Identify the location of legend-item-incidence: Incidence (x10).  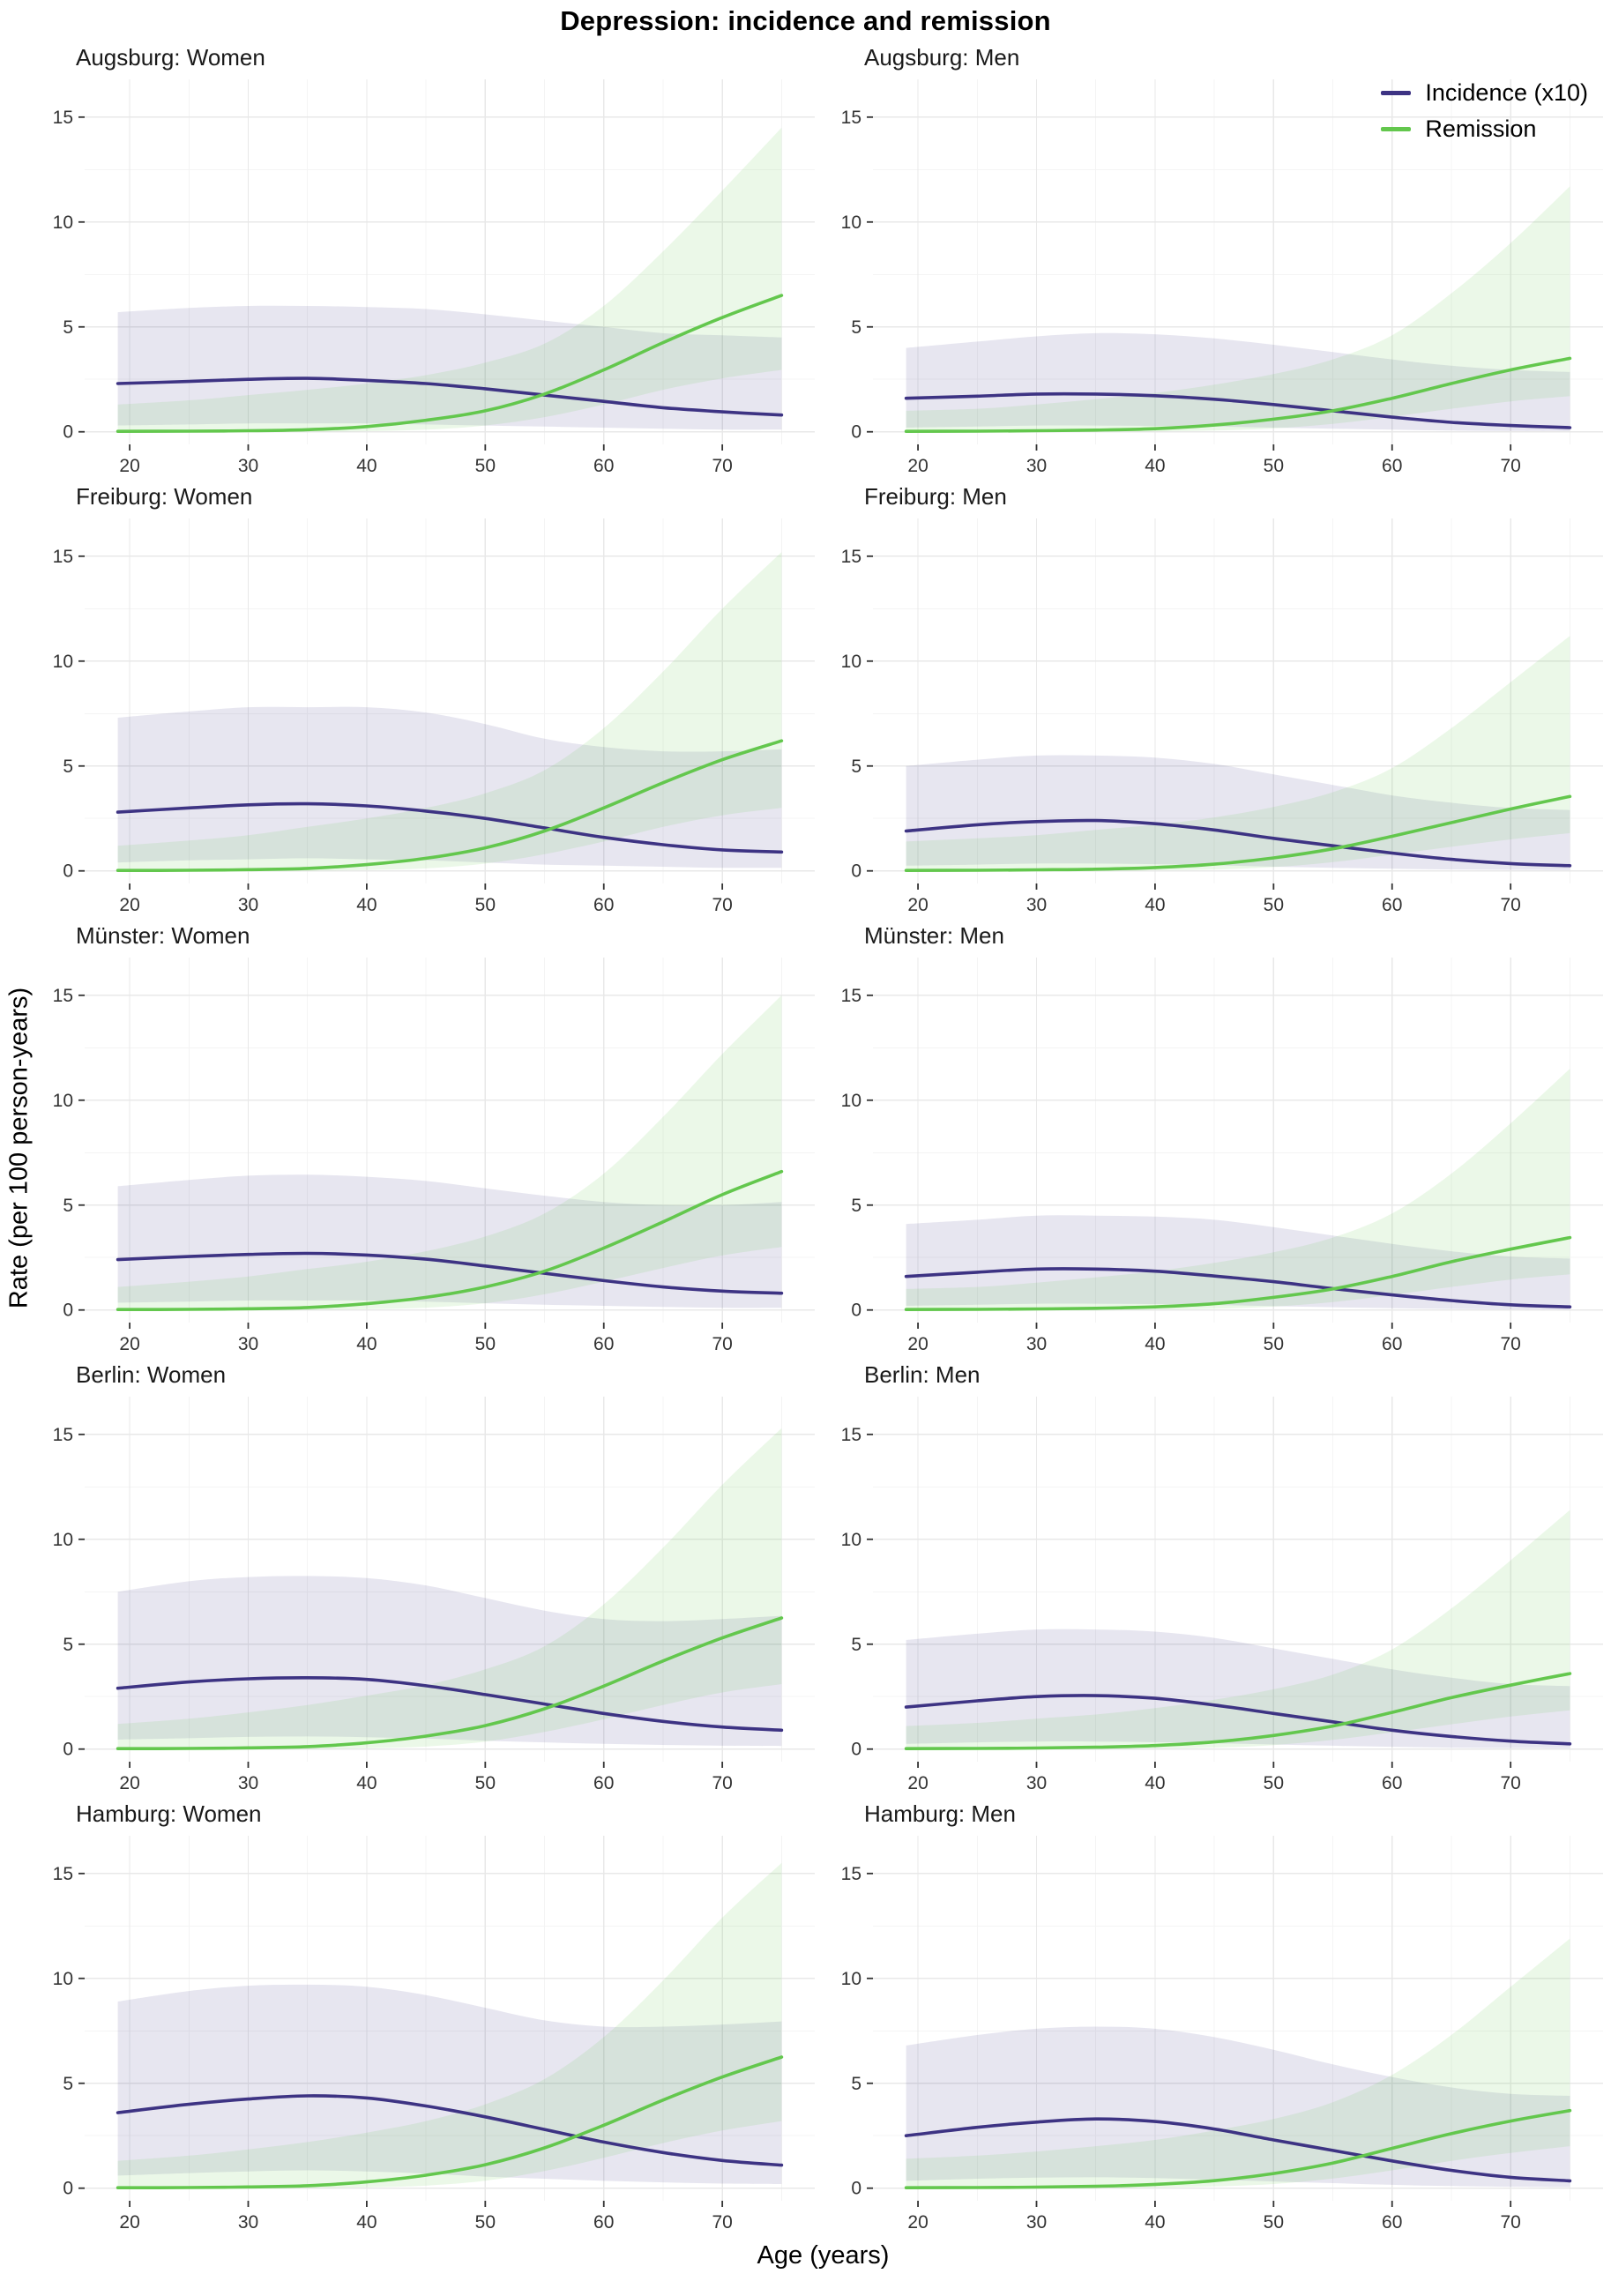
(1485, 93).